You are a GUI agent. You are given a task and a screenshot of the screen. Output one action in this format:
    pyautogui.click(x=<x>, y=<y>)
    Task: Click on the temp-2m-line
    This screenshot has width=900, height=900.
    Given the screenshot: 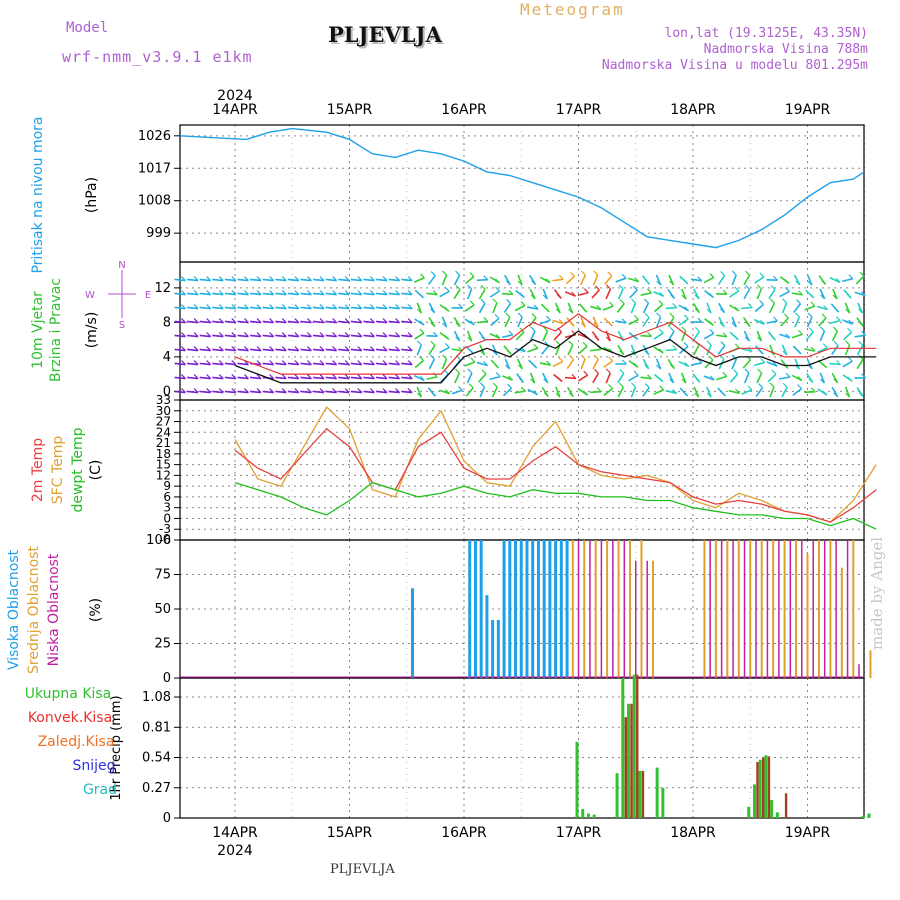 What is the action you would take?
    pyautogui.click(x=555, y=475)
    